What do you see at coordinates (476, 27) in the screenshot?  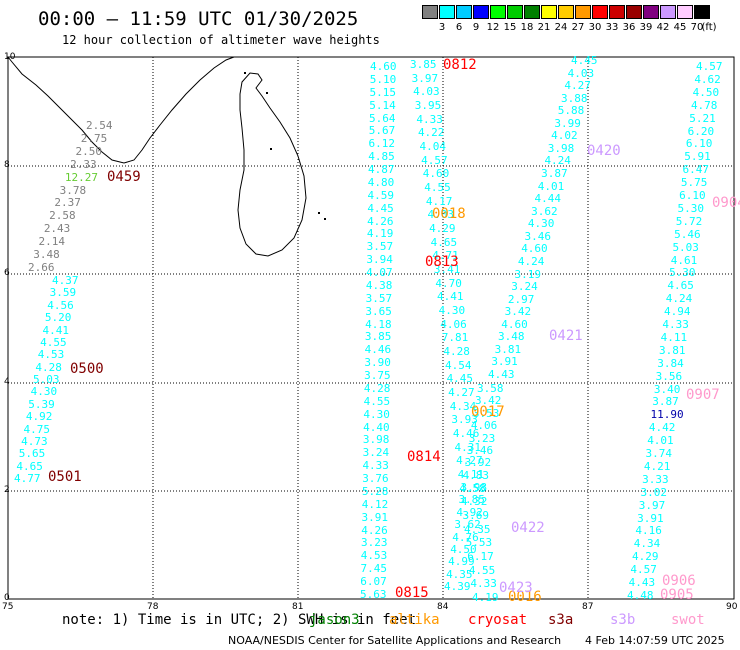 I see `legend-label: 9` at bounding box center [476, 27].